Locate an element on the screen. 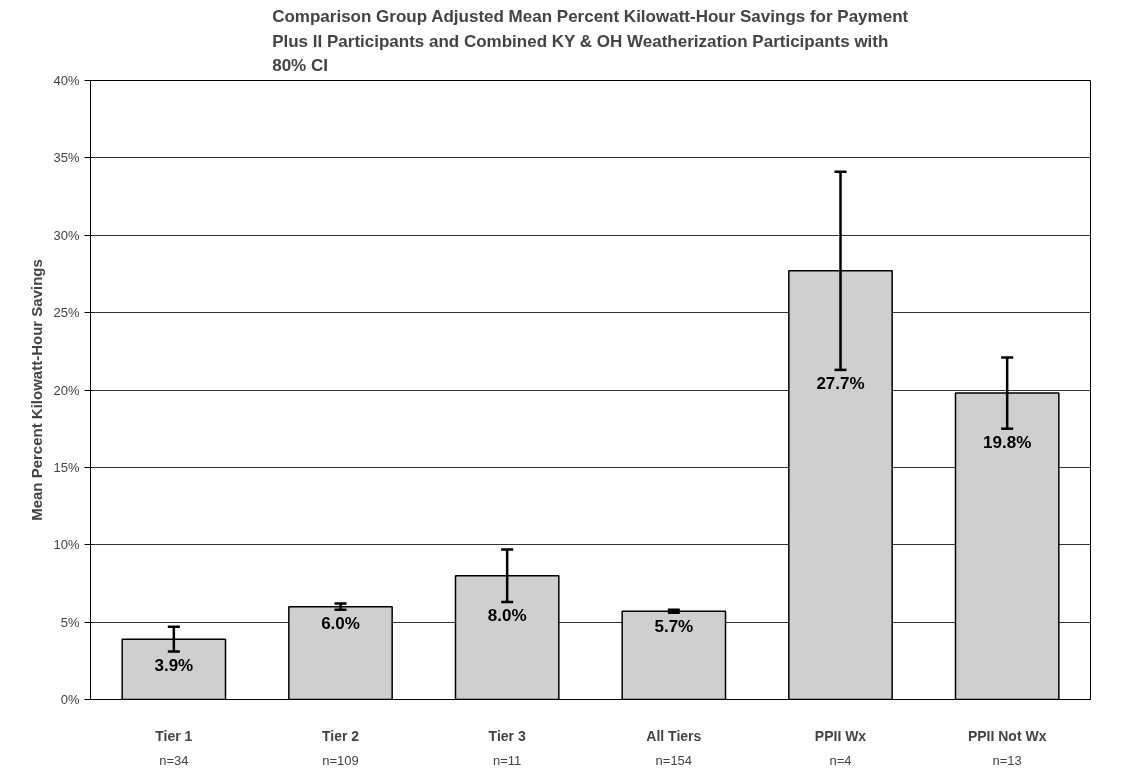 The image size is (1136, 782). y-tick-label: 25% is located at coordinates (66, 313).